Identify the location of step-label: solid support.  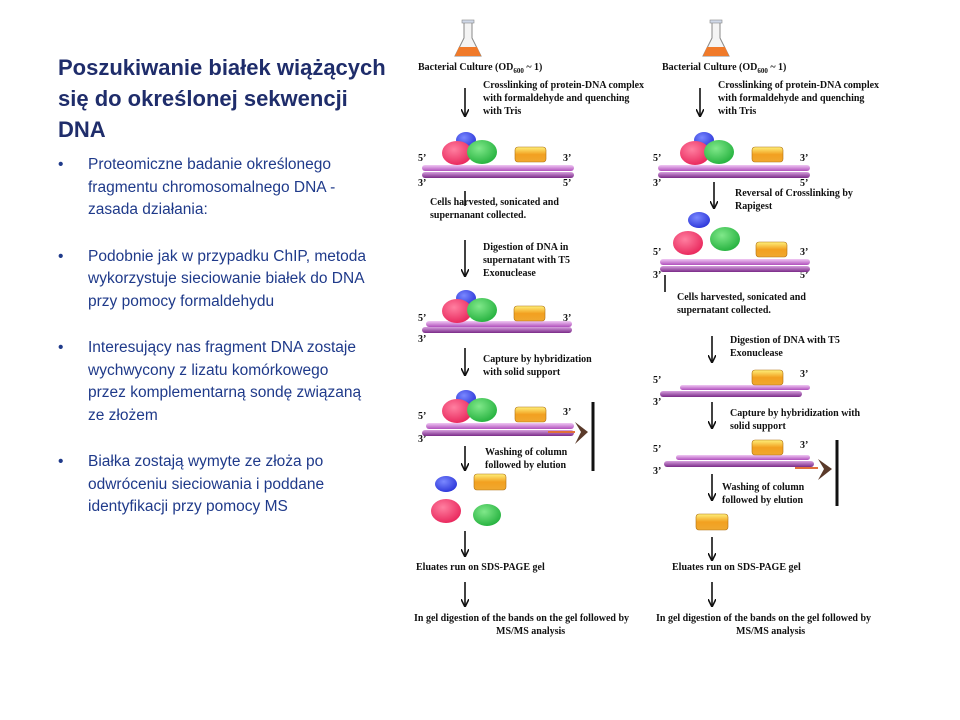
(758, 426).